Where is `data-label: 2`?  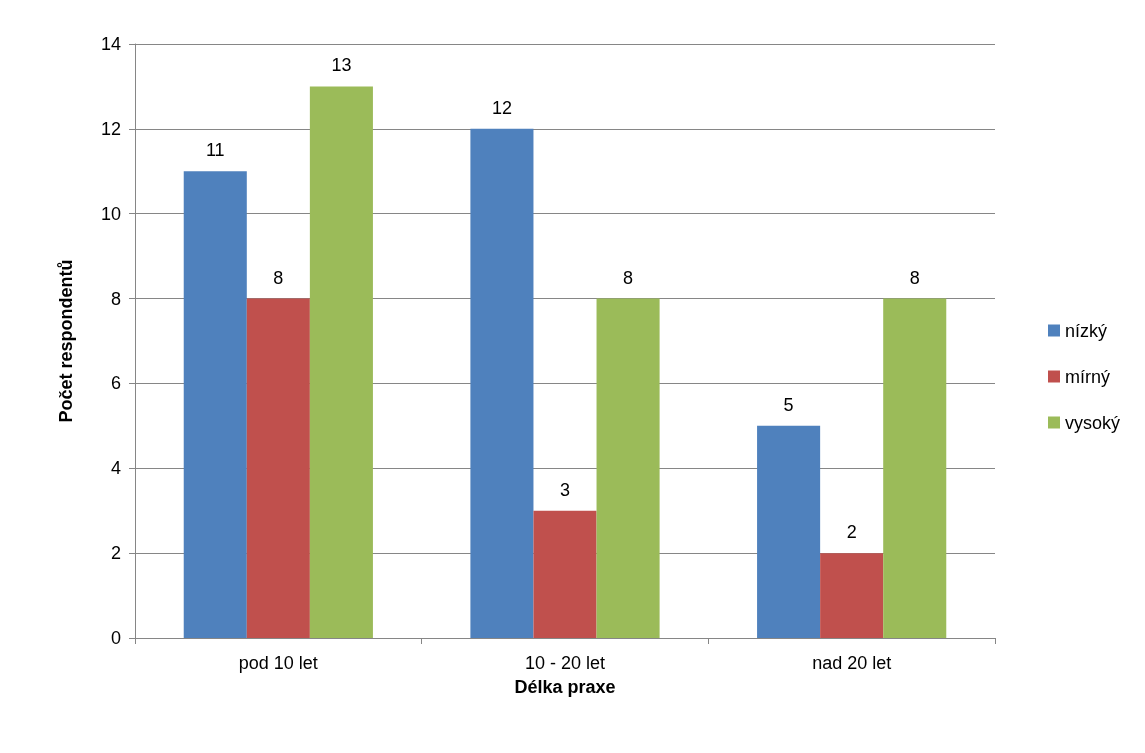 data-label: 2 is located at coordinates (851, 532).